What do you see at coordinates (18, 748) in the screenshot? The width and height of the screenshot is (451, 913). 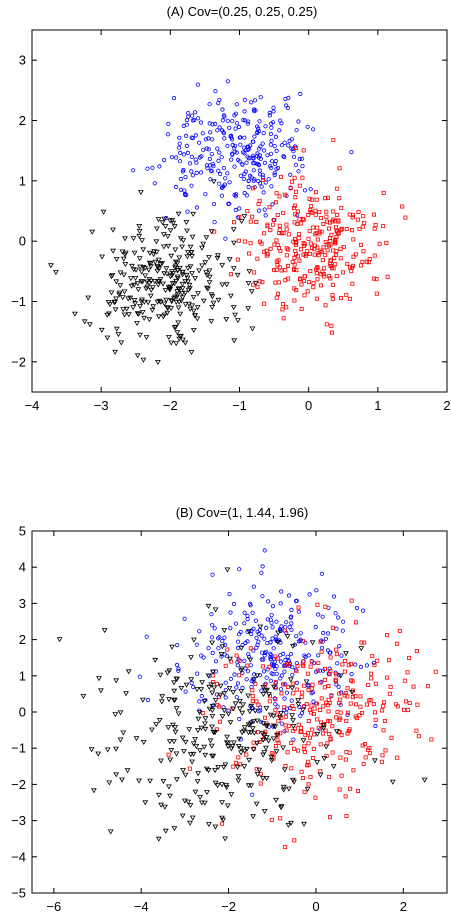 I see `panel-b-y-tick-label: −1` at bounding box center [18, 748].